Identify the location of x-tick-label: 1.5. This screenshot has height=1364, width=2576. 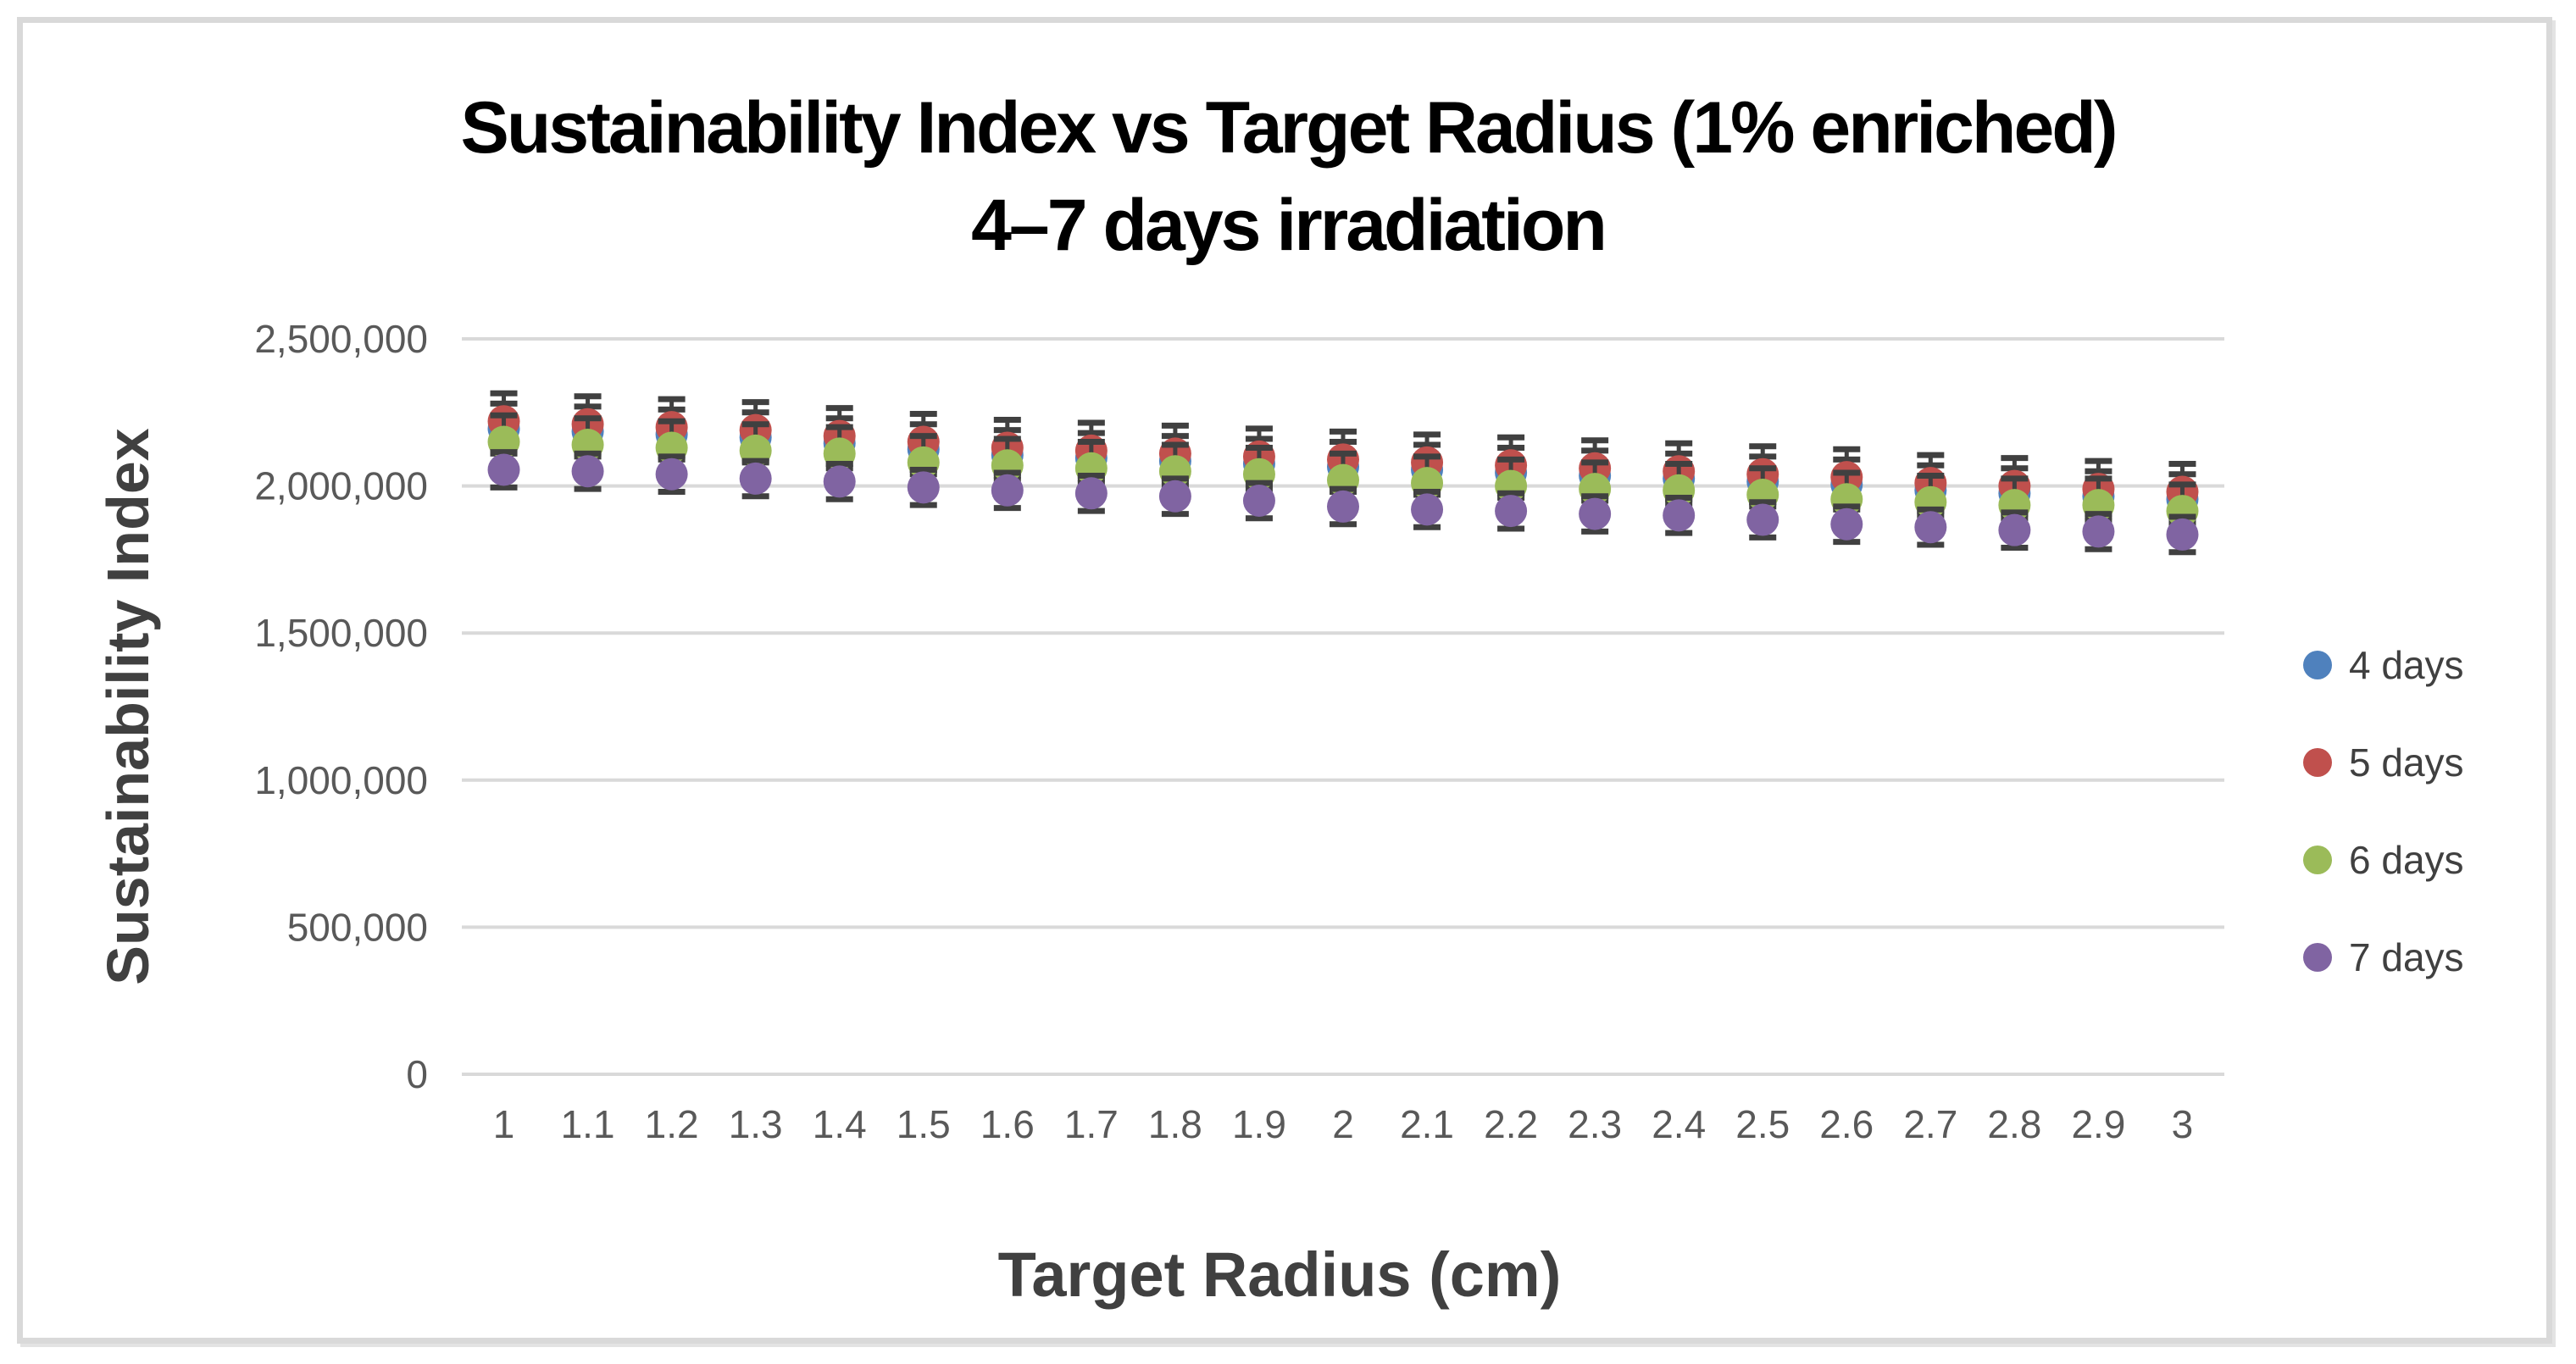
(924, 1124).